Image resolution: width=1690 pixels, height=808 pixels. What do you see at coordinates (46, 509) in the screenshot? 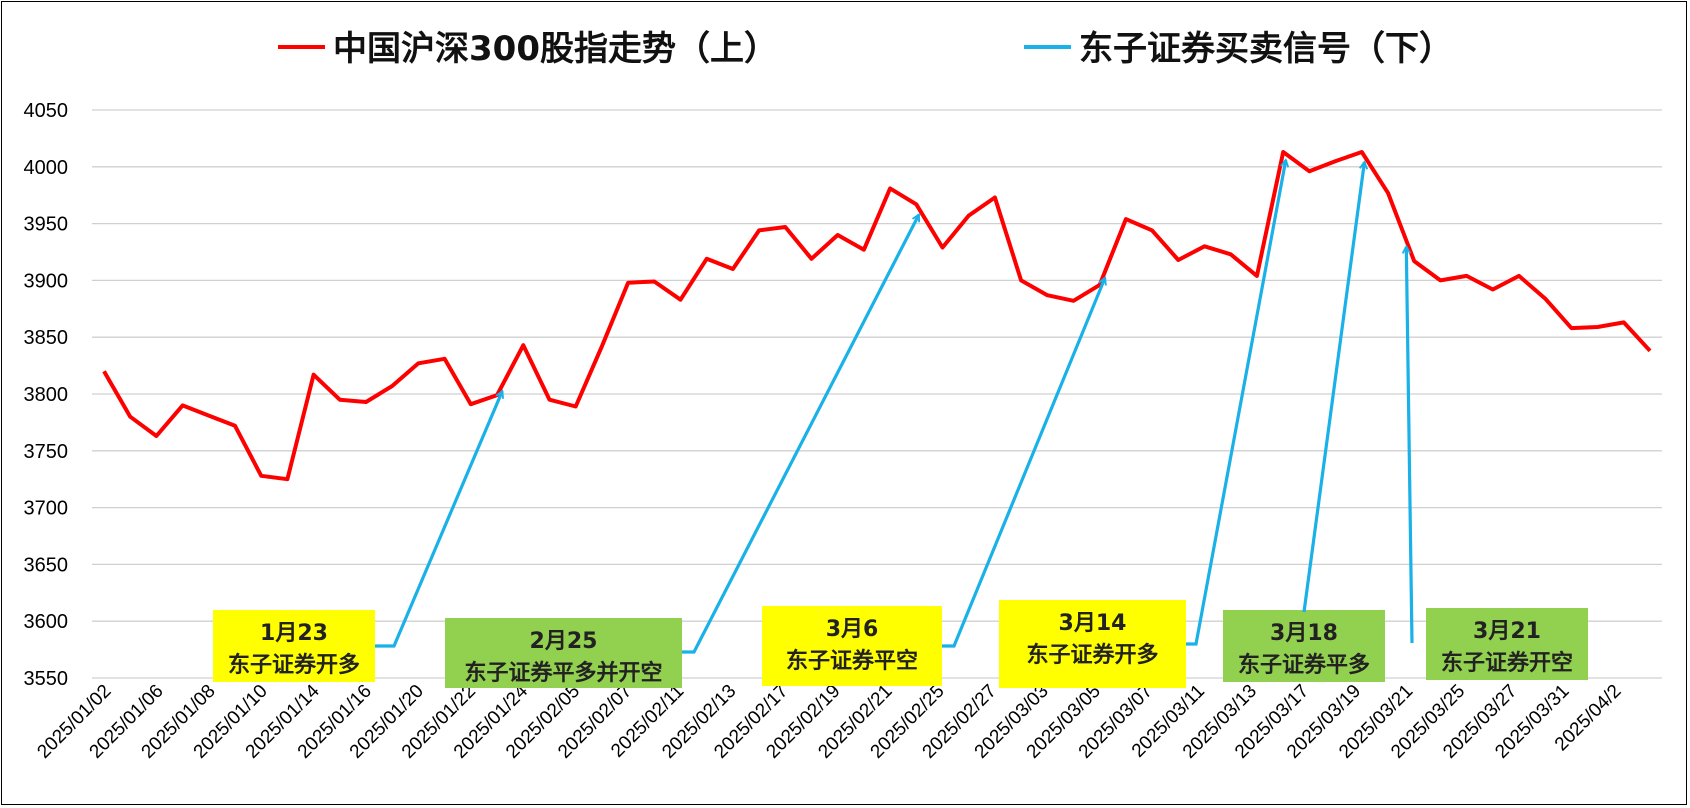
I see `y-tick-label: 3700` at bounding box center [46, 509].